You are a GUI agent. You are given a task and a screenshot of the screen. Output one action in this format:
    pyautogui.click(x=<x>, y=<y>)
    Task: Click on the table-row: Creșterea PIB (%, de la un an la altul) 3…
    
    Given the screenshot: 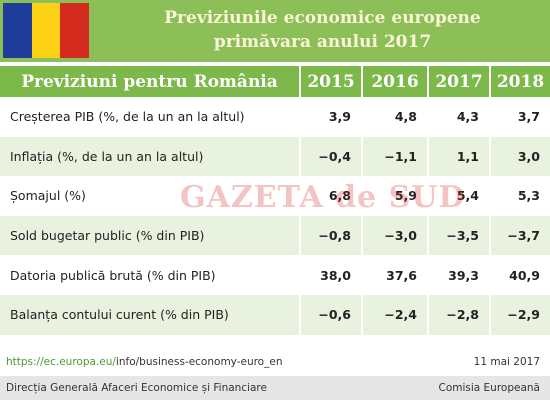 What is the action you would take?
    pyautogui.click(x=275, y=117)
    